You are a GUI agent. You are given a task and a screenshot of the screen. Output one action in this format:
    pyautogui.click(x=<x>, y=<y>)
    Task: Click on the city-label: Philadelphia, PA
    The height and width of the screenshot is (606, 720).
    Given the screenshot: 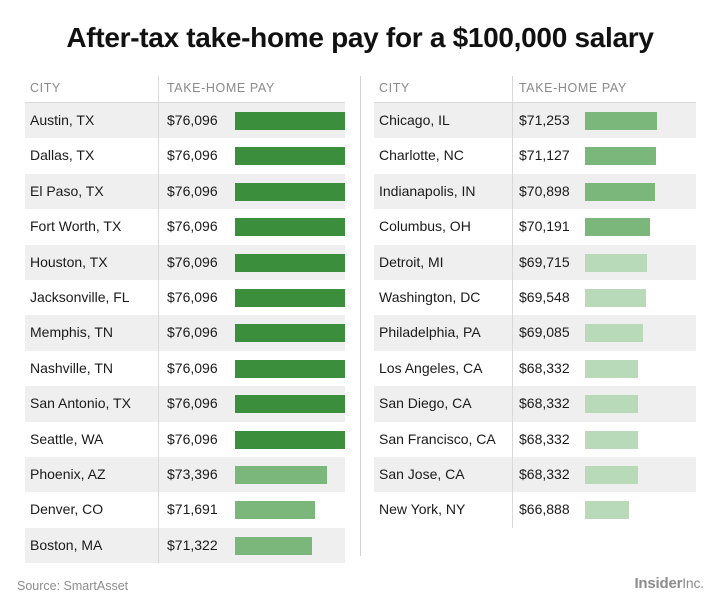 What is the action you would take?
    pyautogui.click(x=430, y=332)
    